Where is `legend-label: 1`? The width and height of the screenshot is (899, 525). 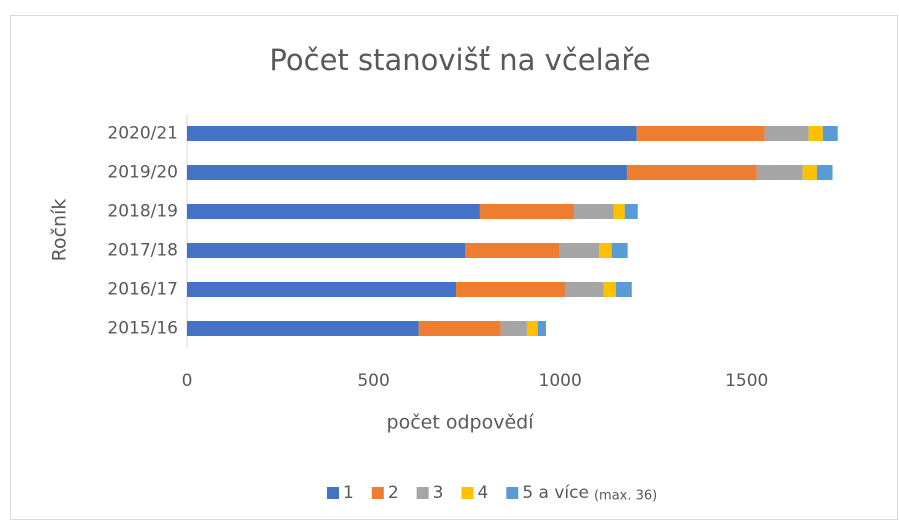 legend-label: 1 is located at coordinates (348, 493).